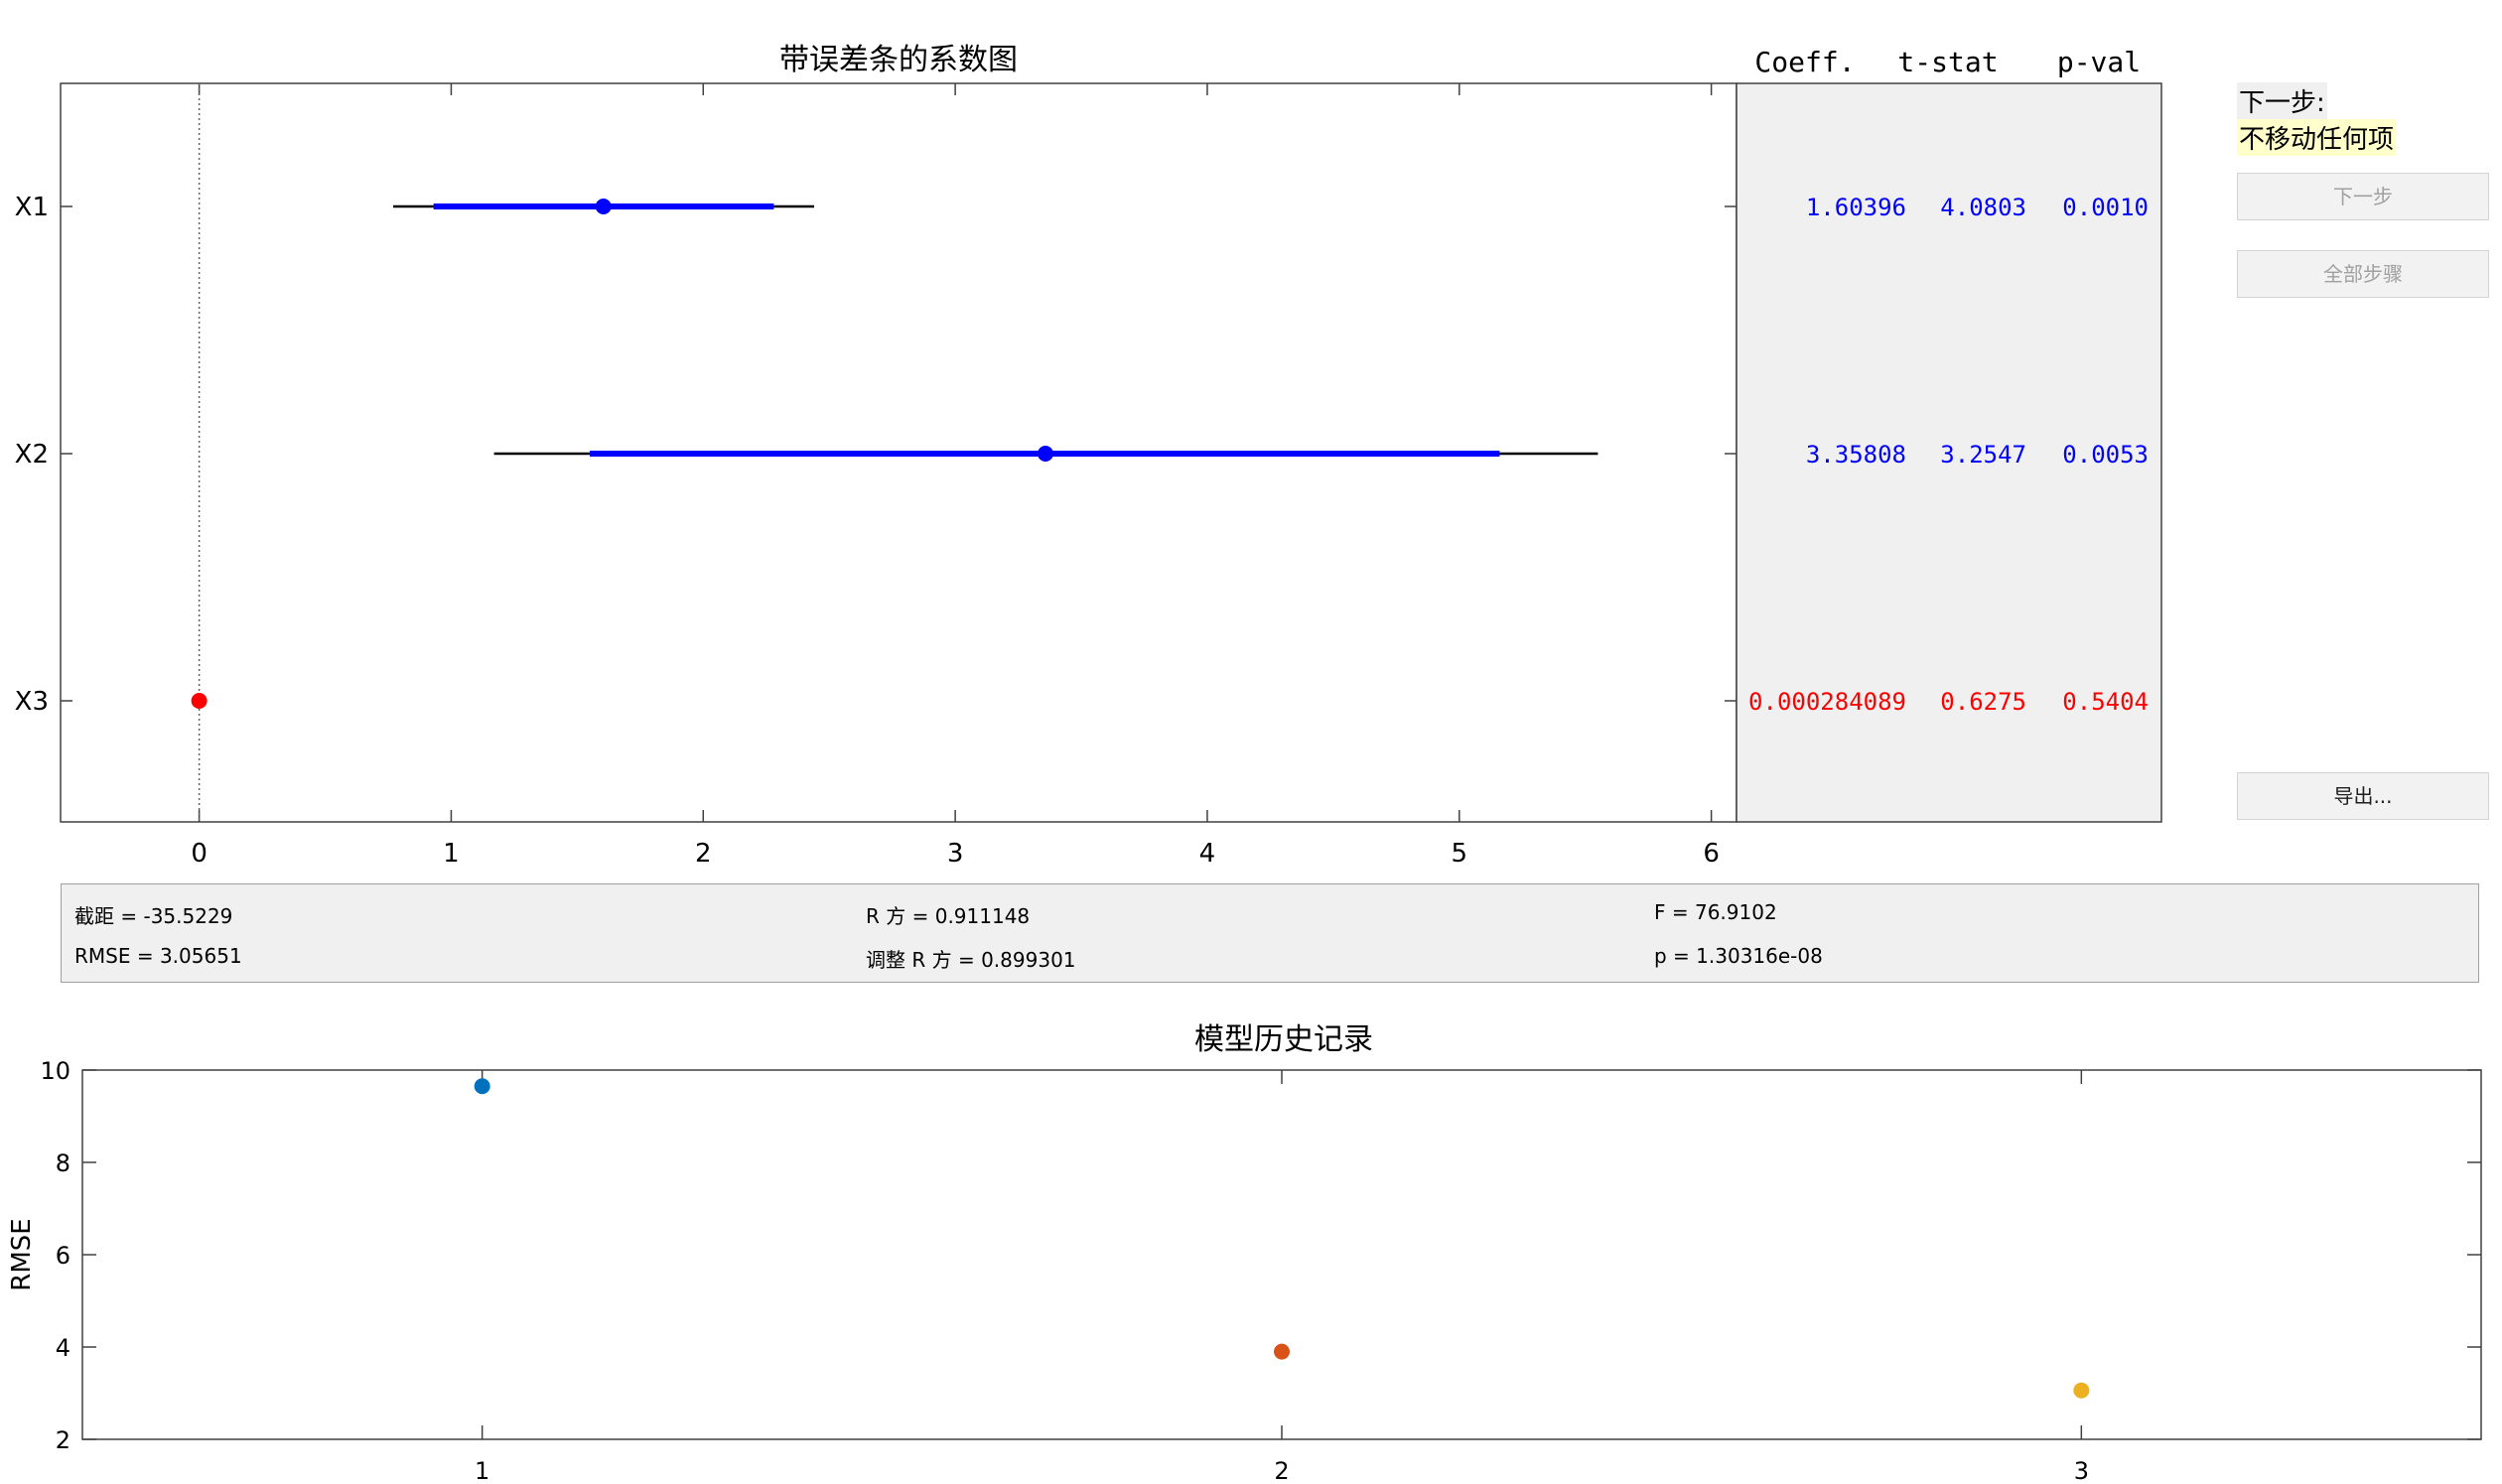 The image size is (2502, 1484). What do you see at coordinates (1715, 912) in the screenshot?
I see `stat-f: F = 76.9102` at bounding box center [1715, 912].